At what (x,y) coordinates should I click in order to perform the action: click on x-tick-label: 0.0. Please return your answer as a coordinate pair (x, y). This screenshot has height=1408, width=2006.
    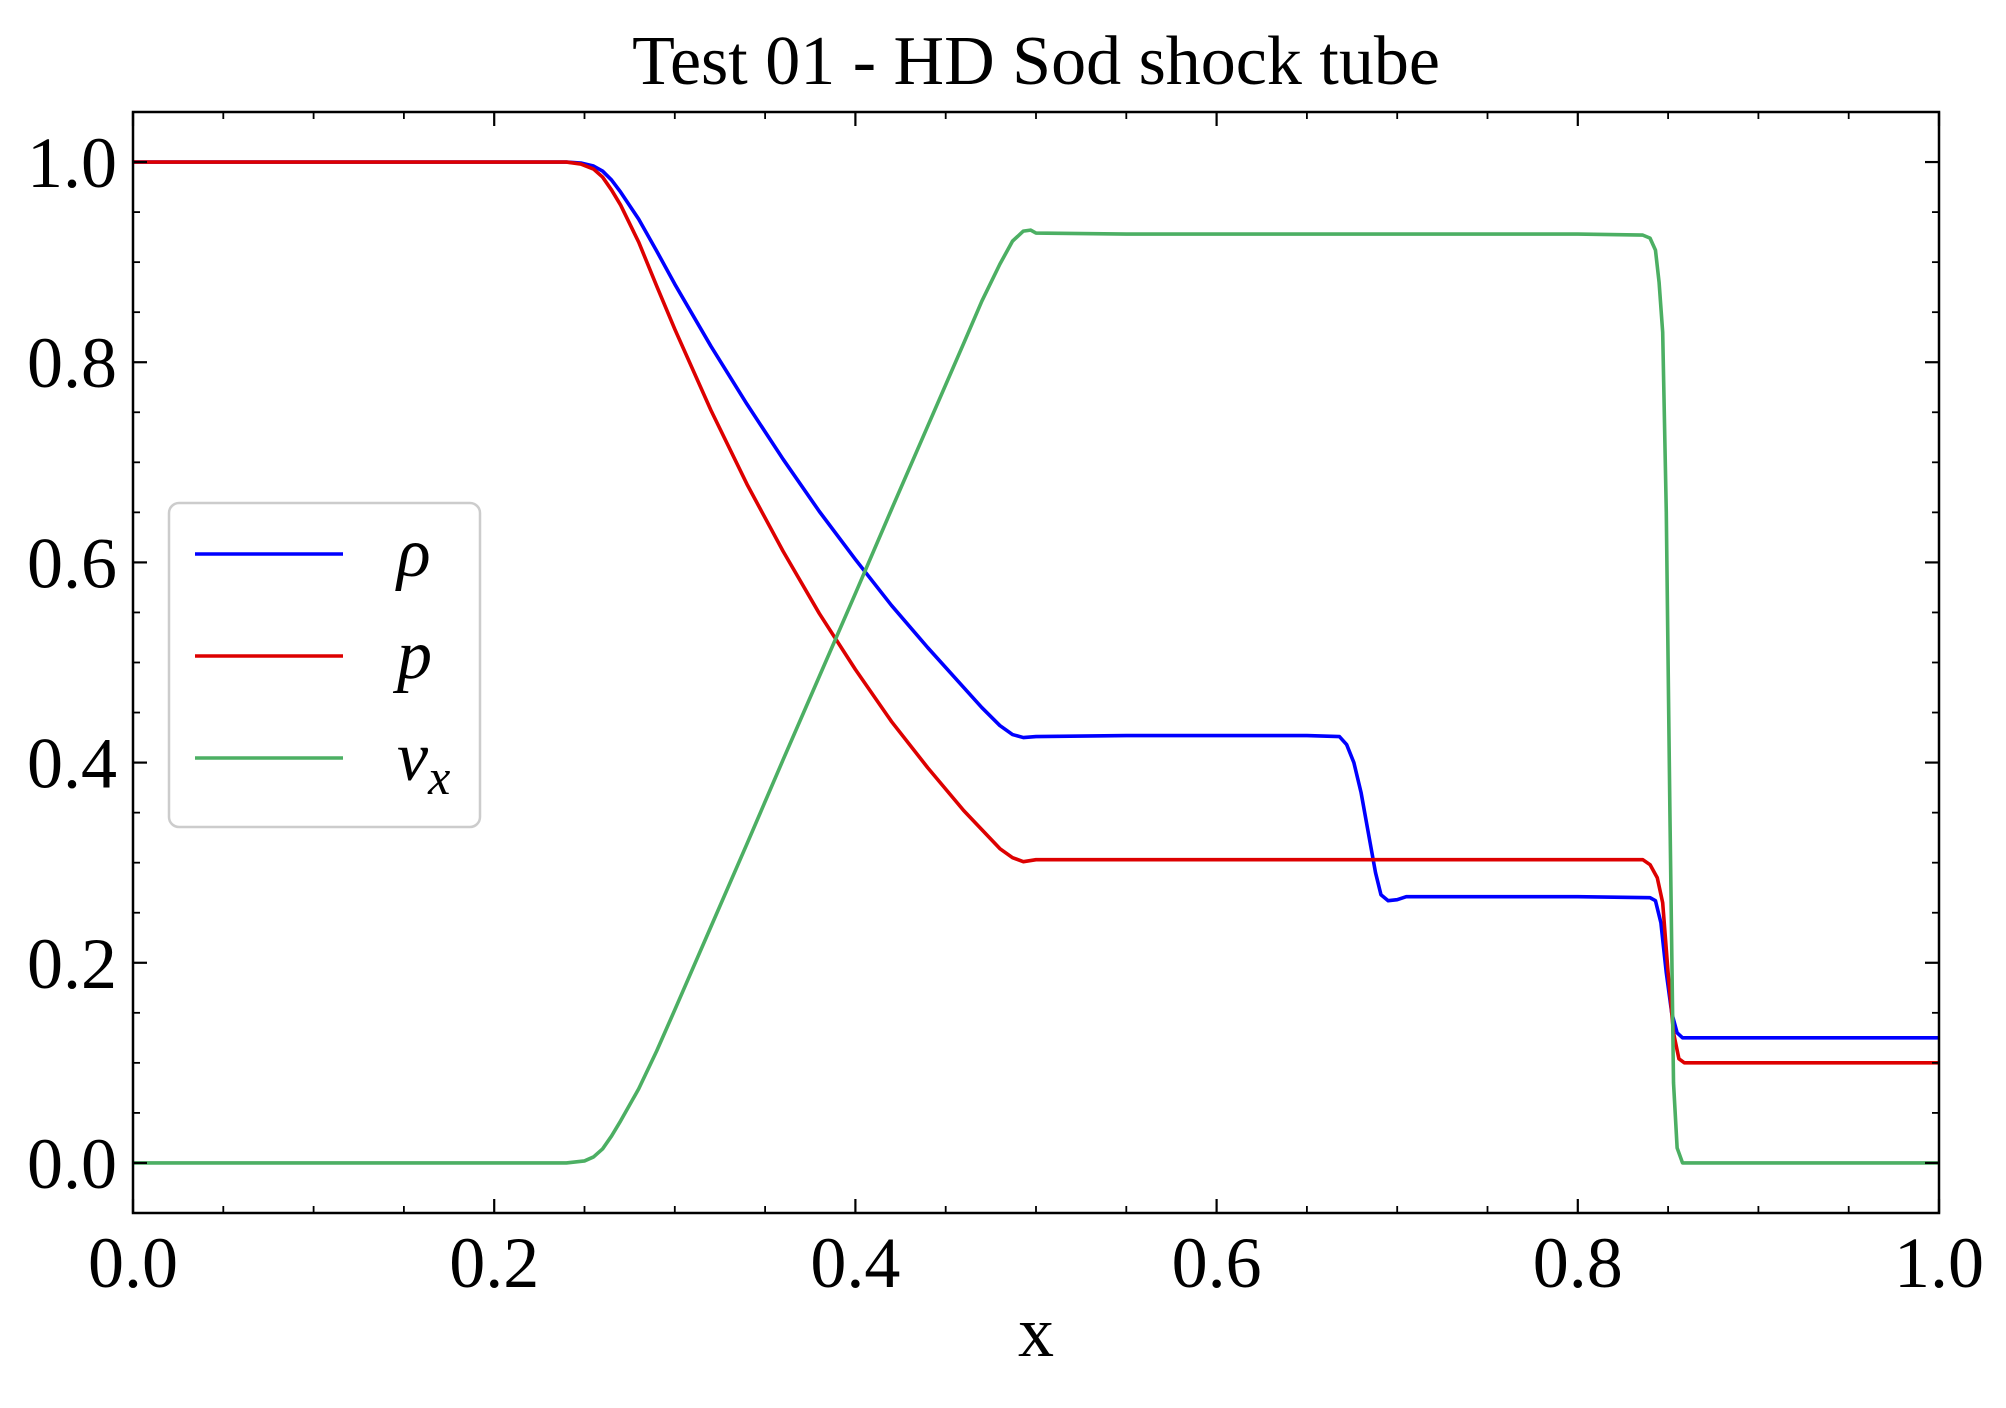
    Looking at the image, I should click on (133, 1263).